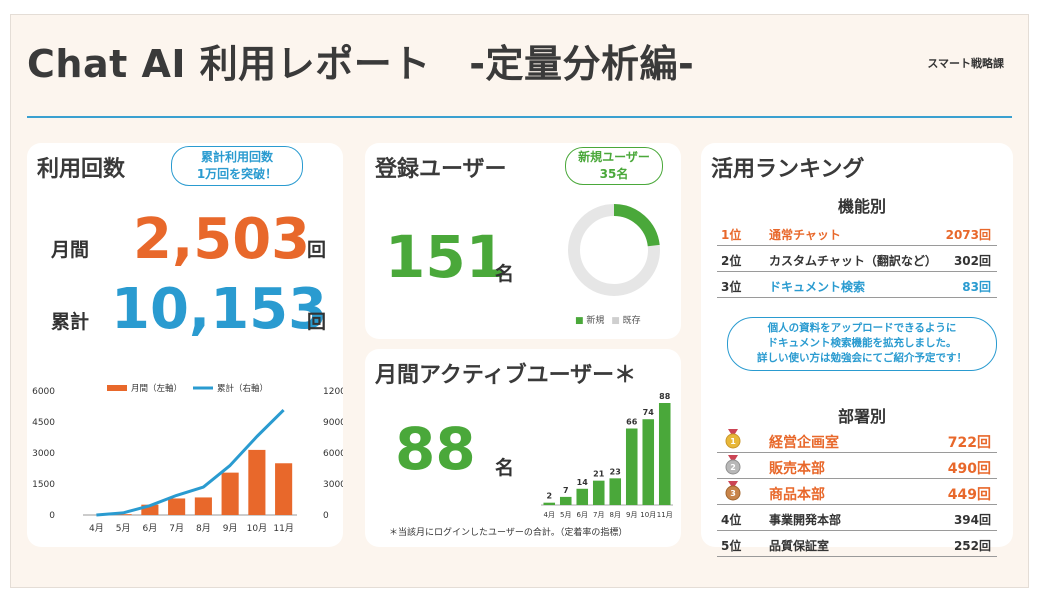  Describe the element at coordinates (857, 233) in the screenshot. I see `feature-rank-row-1: 1位 通常チャット 2073回` at that location.